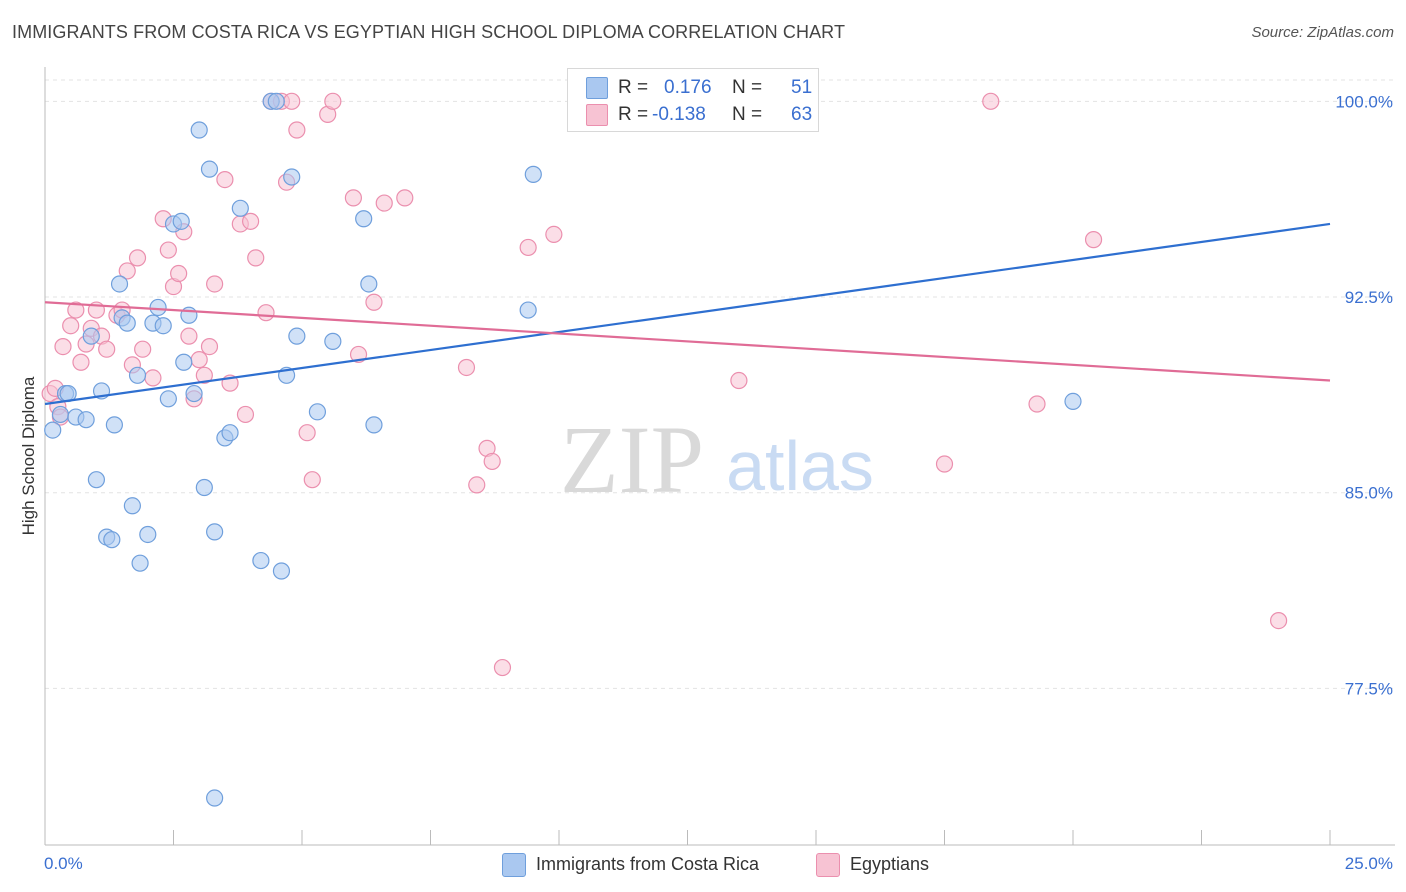  I want to click on y-tick-label: 92.5%, so click(1369, 297).